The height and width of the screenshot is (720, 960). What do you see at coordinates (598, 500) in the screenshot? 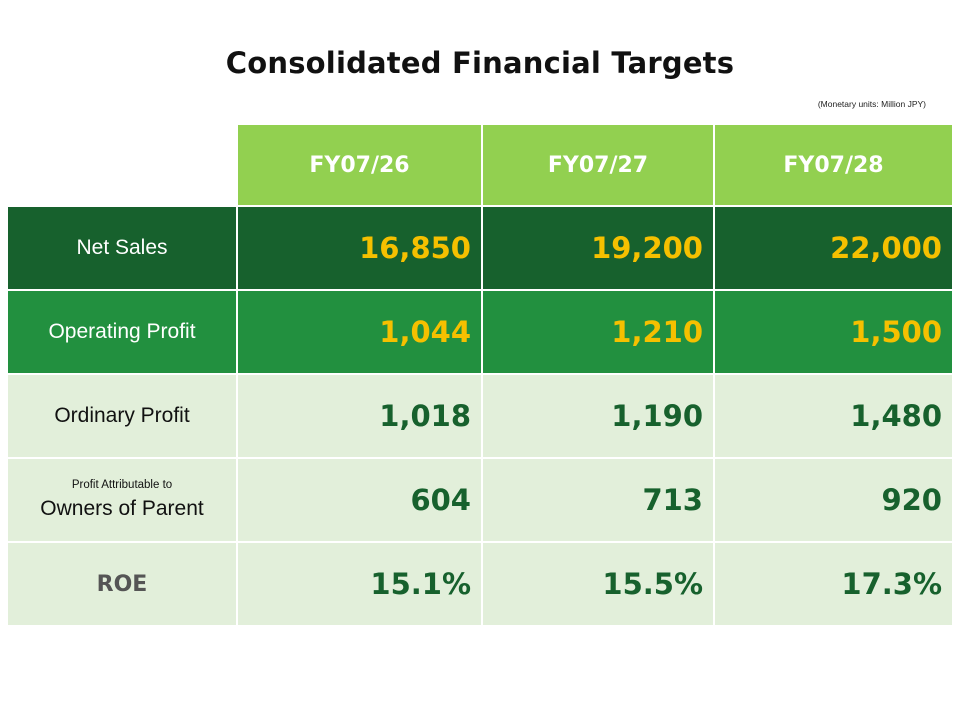
I see `profit-attributable-fy2: 713` at bounding box center [598, 500].